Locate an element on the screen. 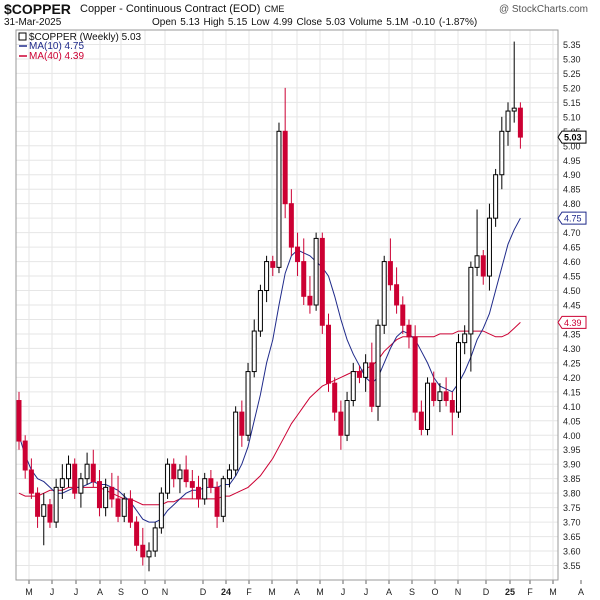  price-marker-label: 4.75 is located at coordinates (573, 219).